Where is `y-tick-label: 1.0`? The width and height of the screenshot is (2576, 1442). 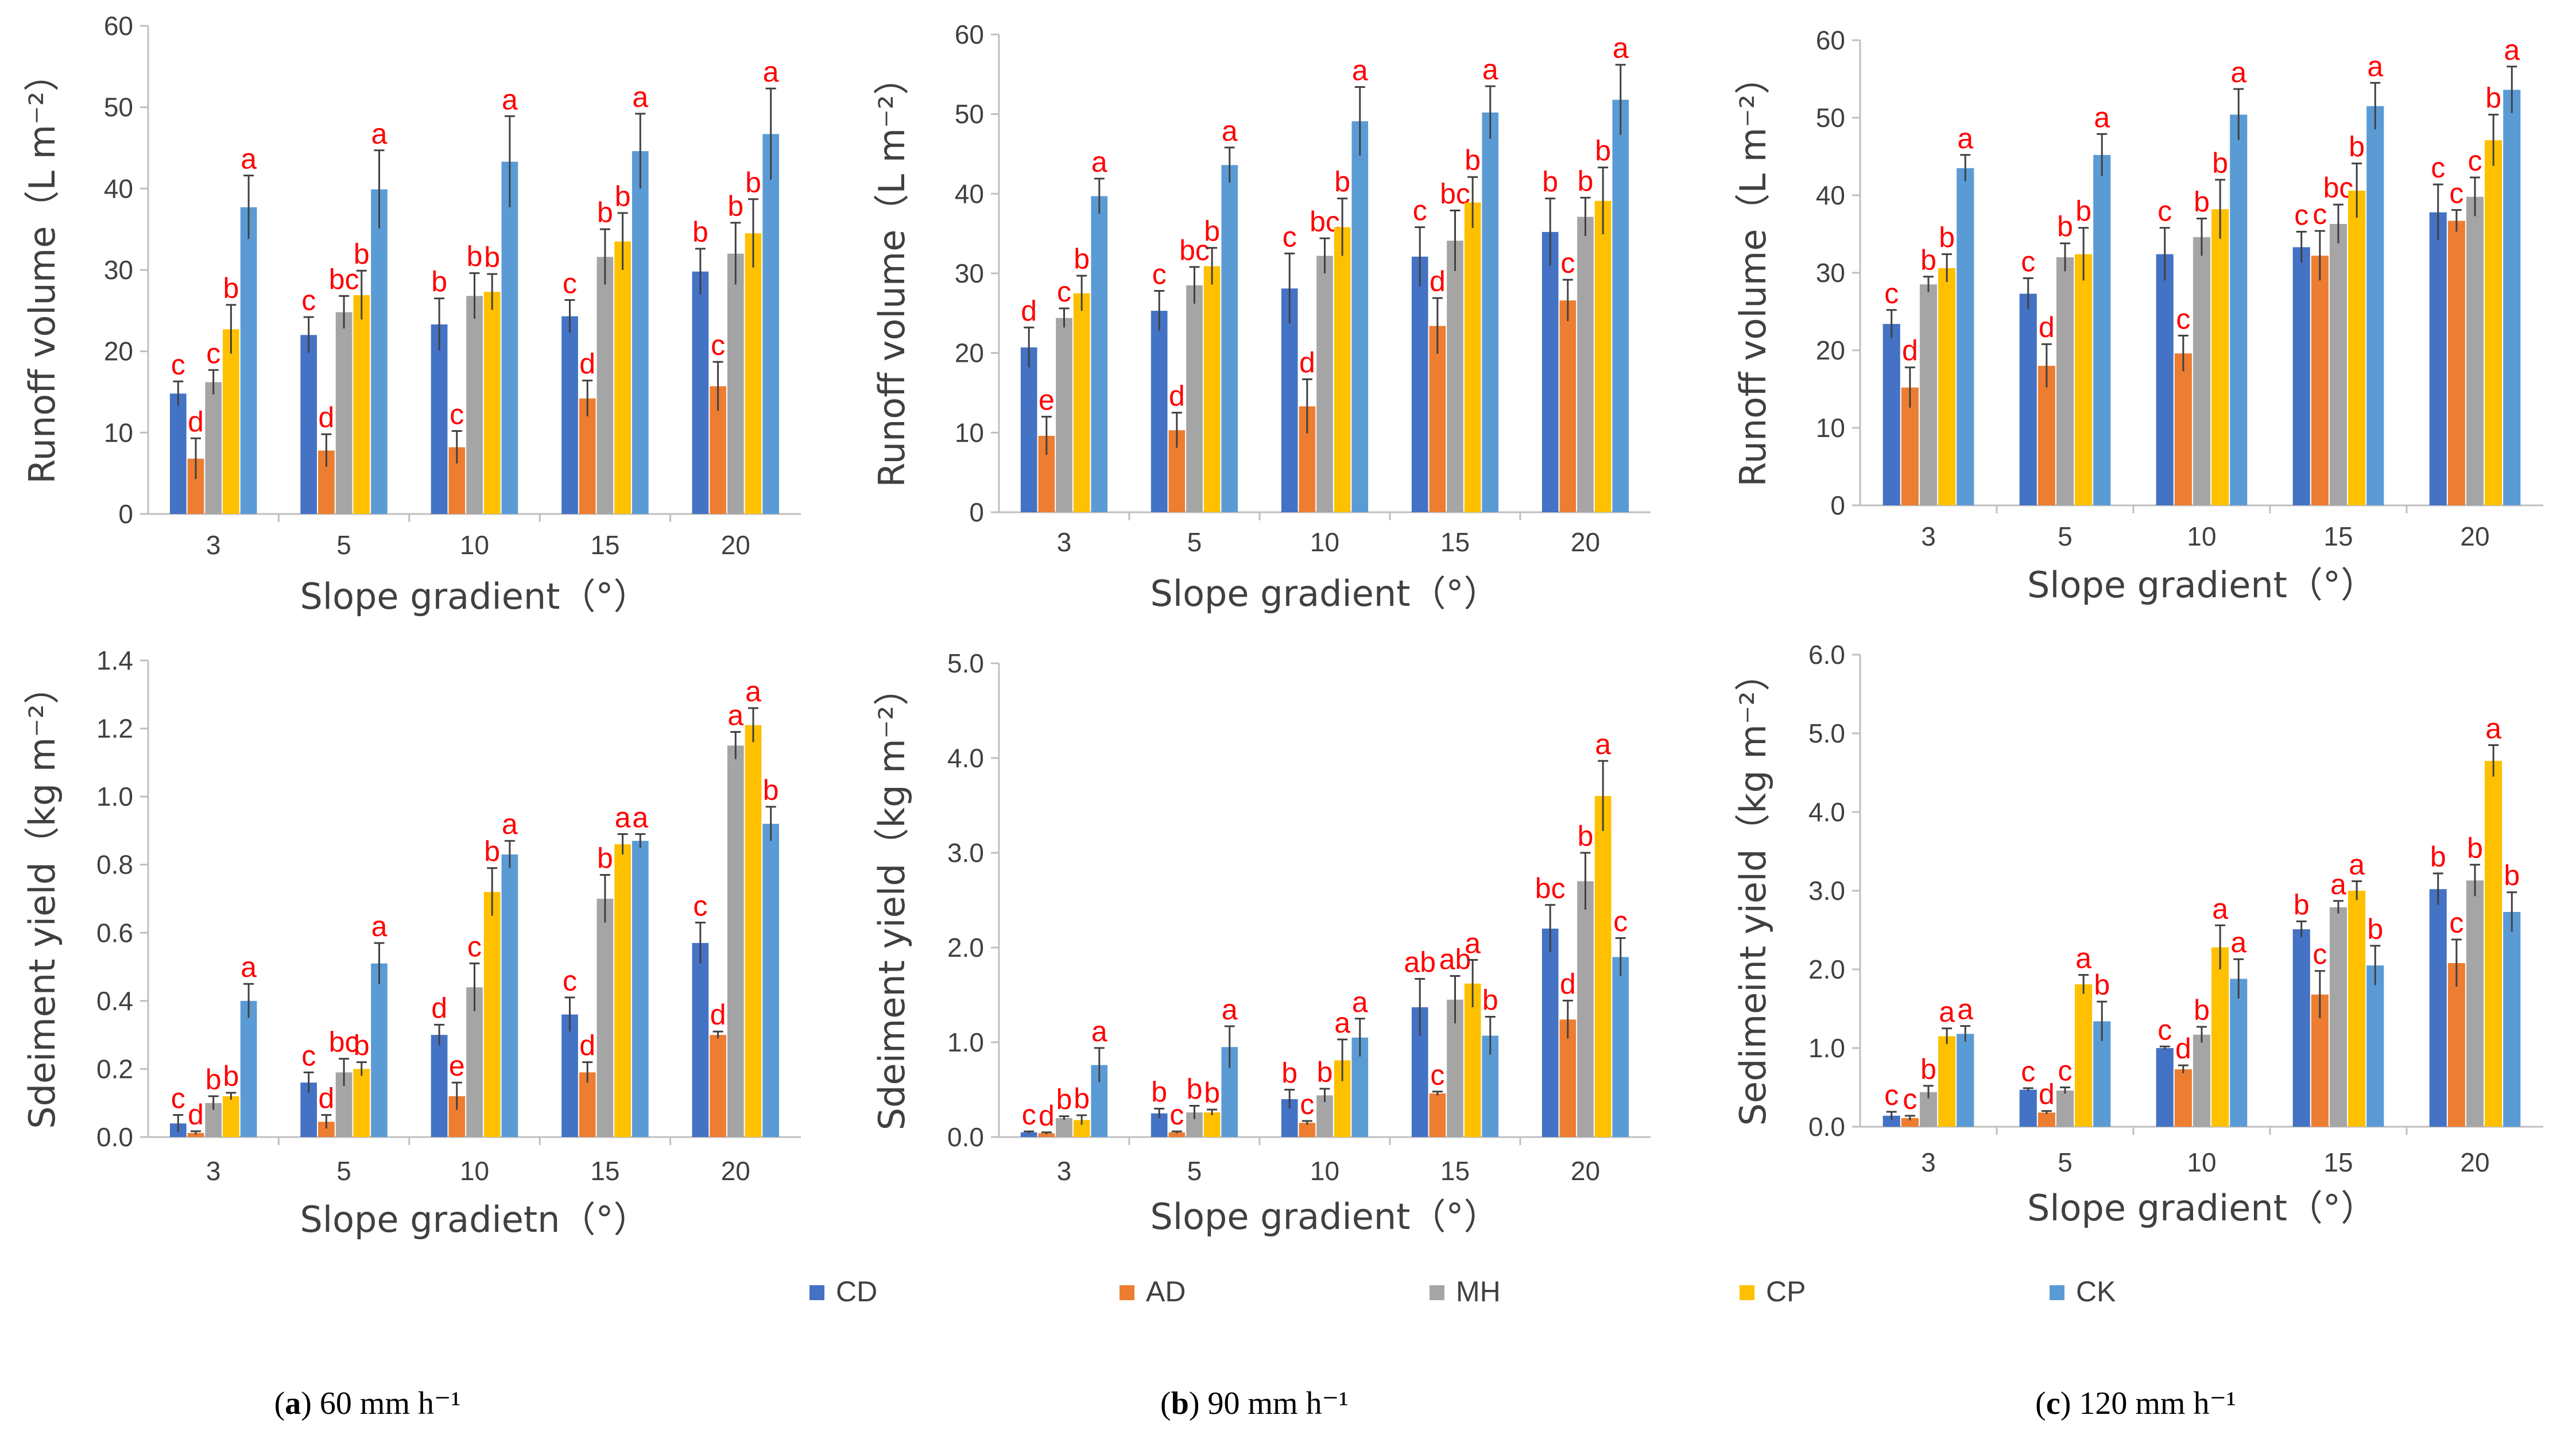
y-tick-label: 1.0 is located at coordinates (965, 1042).